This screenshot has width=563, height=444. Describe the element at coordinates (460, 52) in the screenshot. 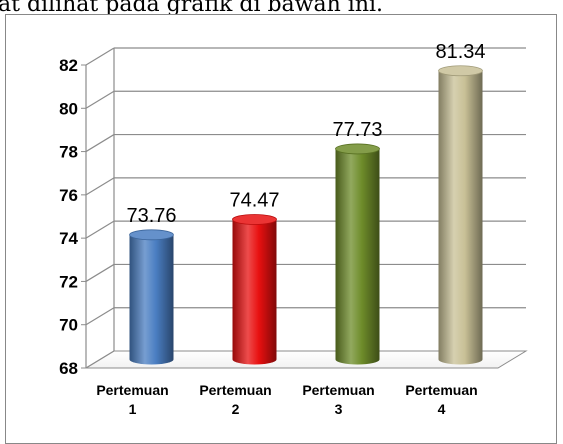

I see `data-label: 81.34` at that location.